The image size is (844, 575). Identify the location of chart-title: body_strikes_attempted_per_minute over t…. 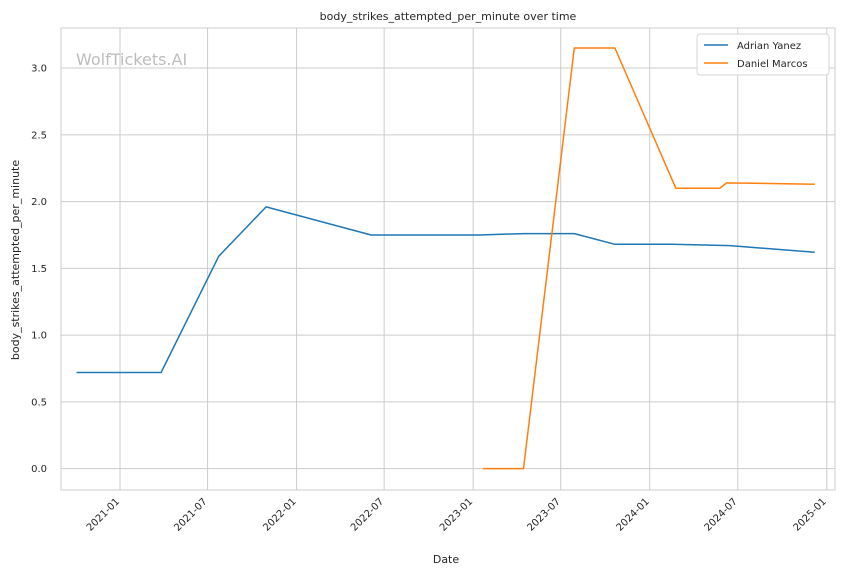
(448, 16).